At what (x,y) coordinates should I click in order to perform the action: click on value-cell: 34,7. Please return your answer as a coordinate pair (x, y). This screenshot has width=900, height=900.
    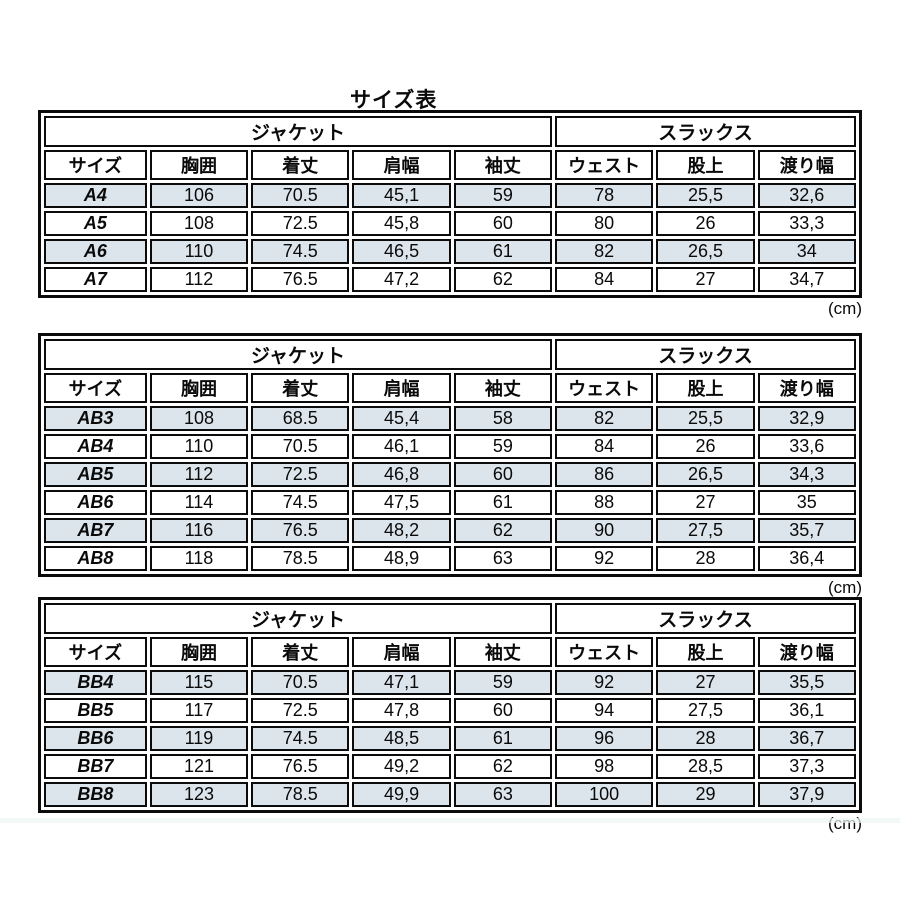
    Looking at the image, I should click on (806, 279).